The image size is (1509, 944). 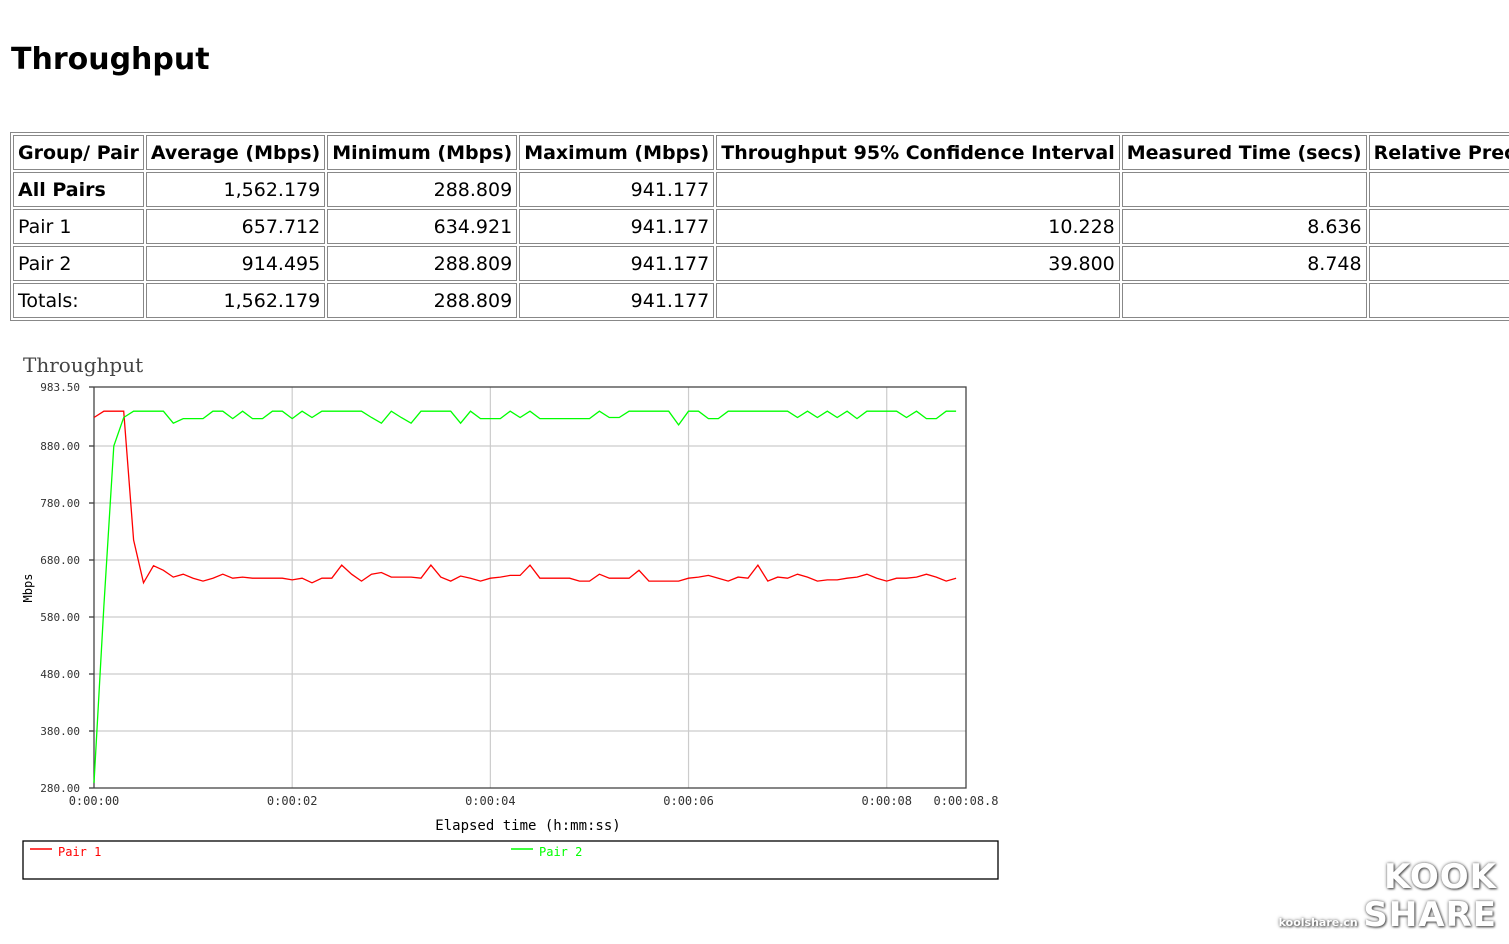 What do you see at coordinates (688, 801) in the screenshot?
I see `x-tick-label: 0:00:06` at bounding box center [688, 801].